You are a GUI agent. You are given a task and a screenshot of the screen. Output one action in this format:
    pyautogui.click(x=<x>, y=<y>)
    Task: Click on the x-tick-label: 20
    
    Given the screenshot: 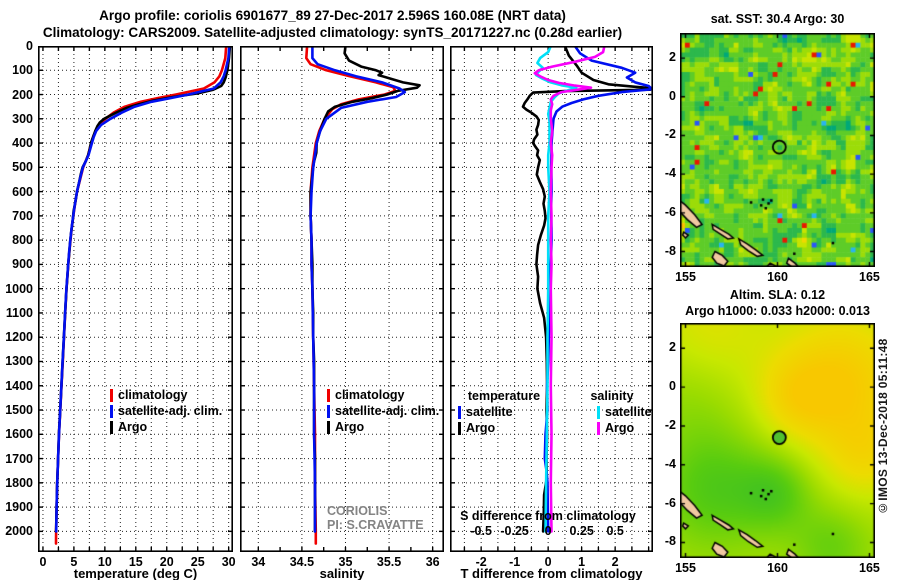 What is the action you would take?
    pyautogui.click(x=166, y=562)
    